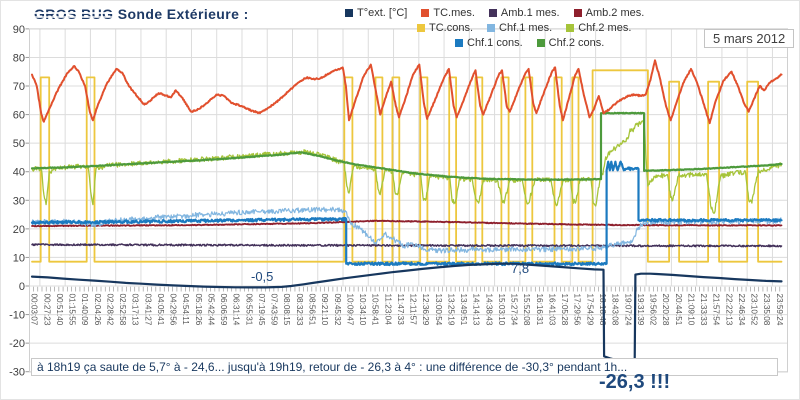 The height and width of the screenshot is (400, 800). I want to click on svg-text: 0, so click(22, 287).